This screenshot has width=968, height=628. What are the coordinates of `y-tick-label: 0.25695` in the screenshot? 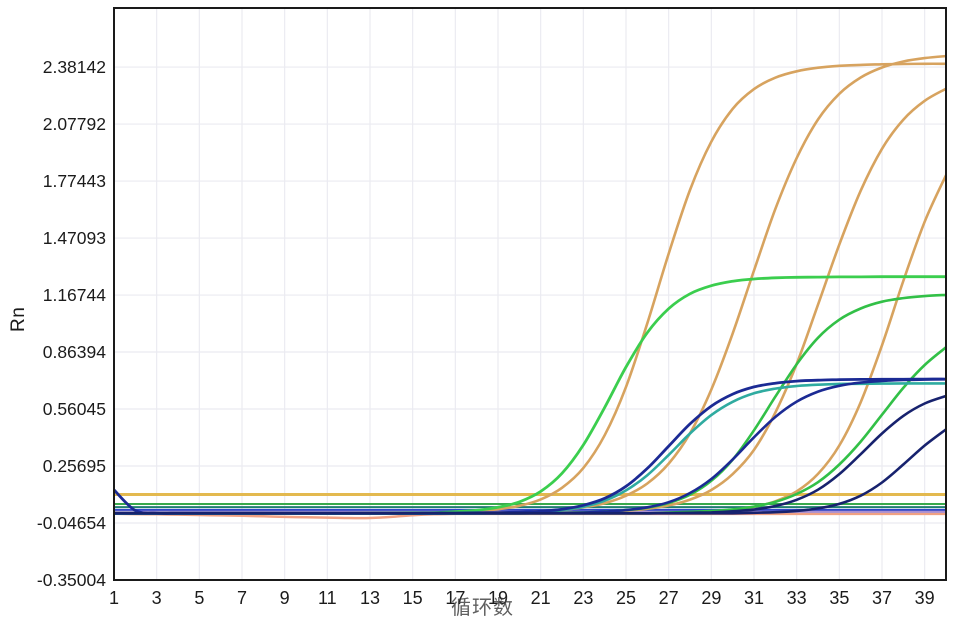 It's located at (74, 466).